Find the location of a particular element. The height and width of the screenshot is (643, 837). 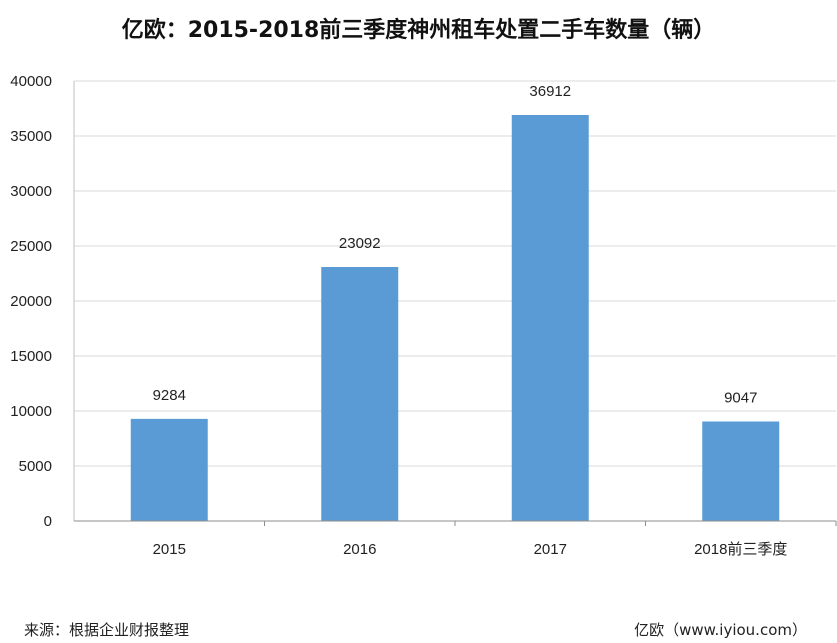

x-tick-label: 2017 is located at coordinates (550, 549).